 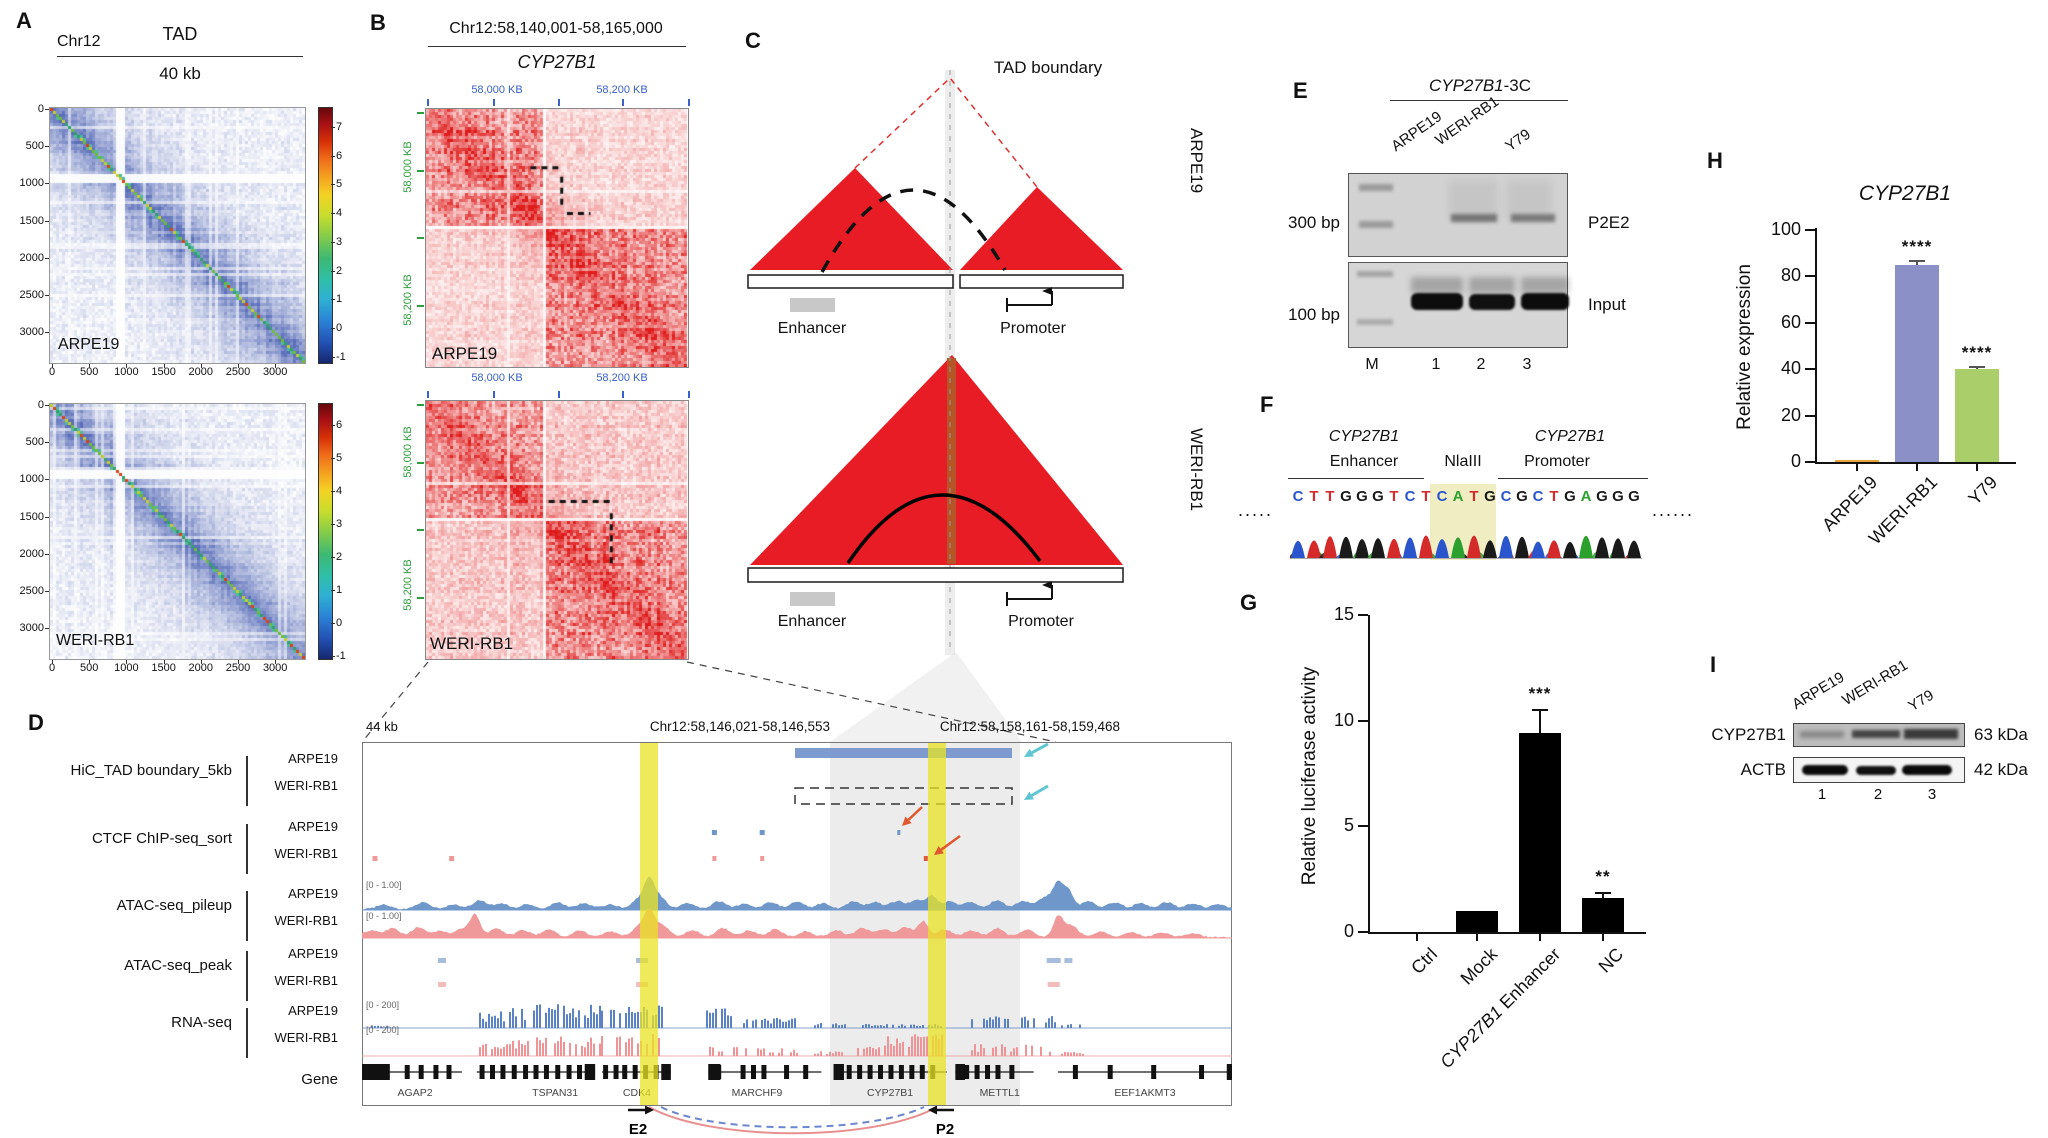 I want to click on atac-peak, so click(x=442, y=984).